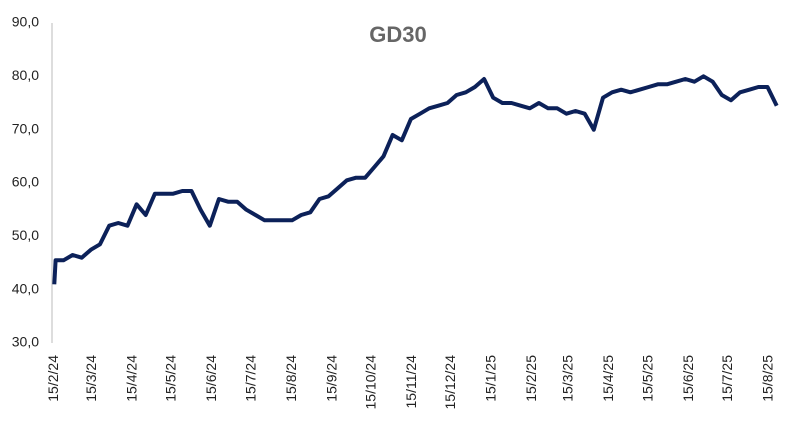 The image size is (789, 439). Describe the element at coordinates (370, 382) in the screenshot. I see `x-tick-label: 15/10/24` at that location.